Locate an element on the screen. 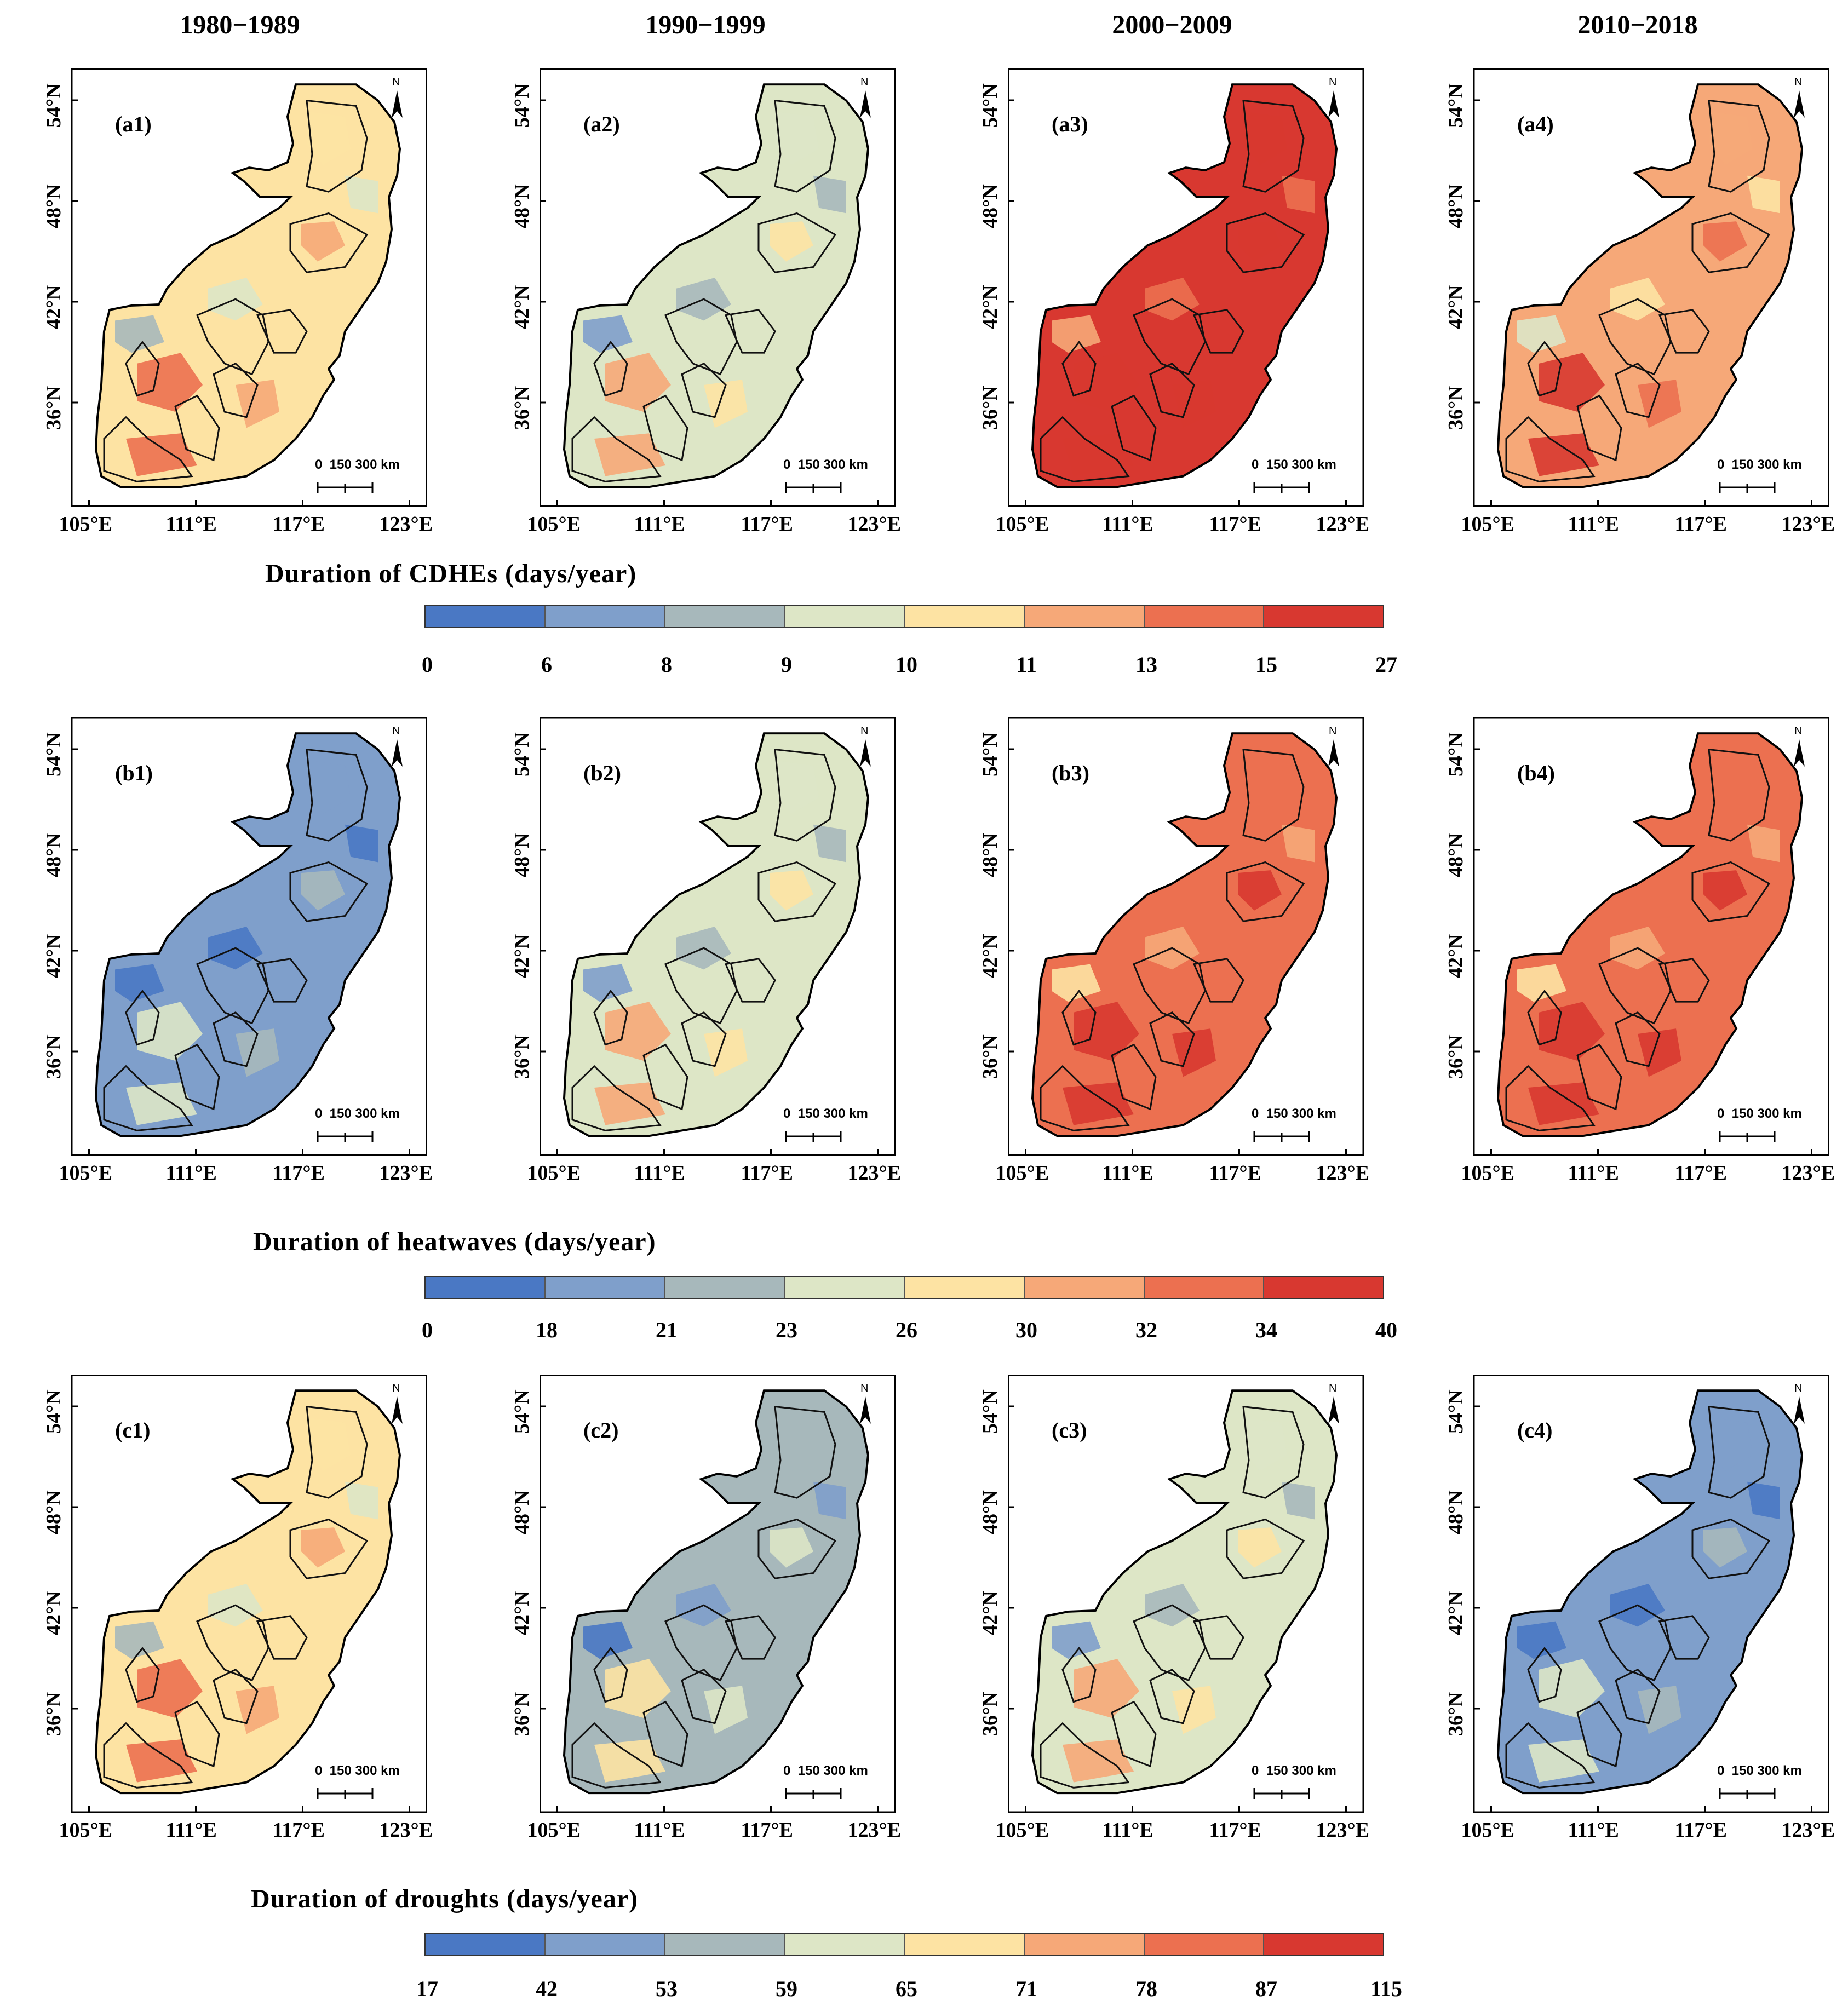  map-svg is located at coordinates (249, 936).